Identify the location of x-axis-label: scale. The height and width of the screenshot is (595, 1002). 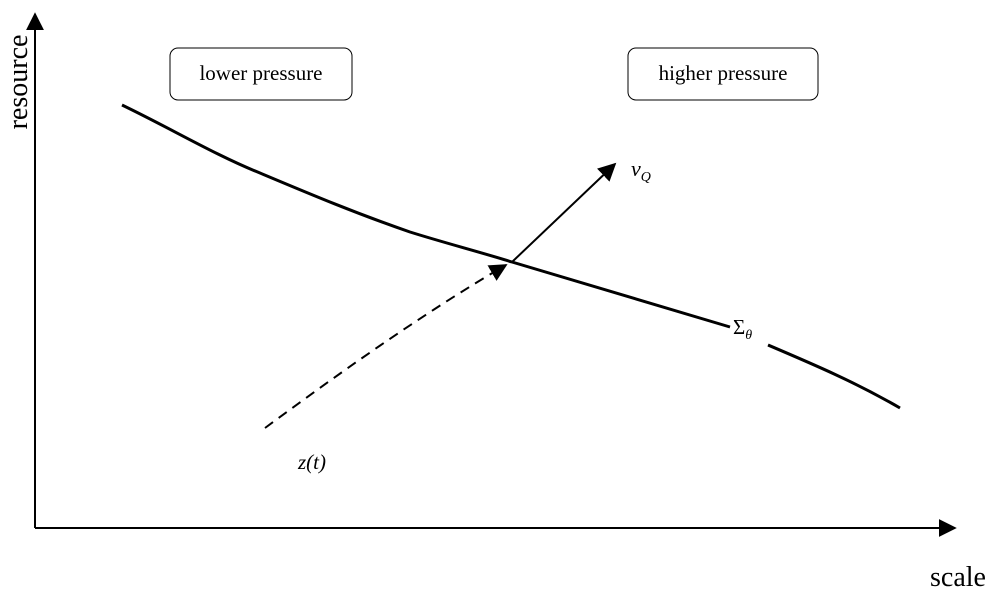
(958, 577).